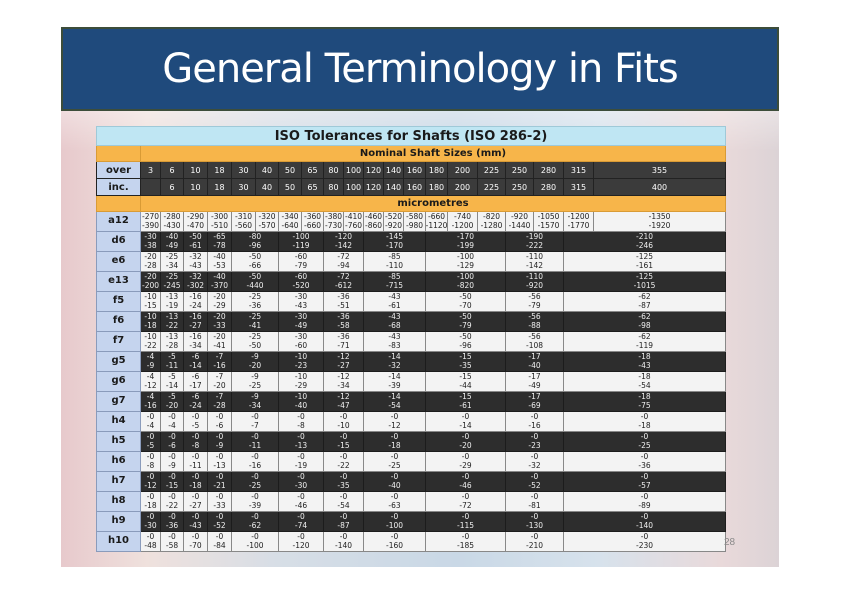 The image size is (842, 596). Describe the element at coordinates (195, 341) in the screenshot. I see `tolerance-cell: -16 -34` at that location.